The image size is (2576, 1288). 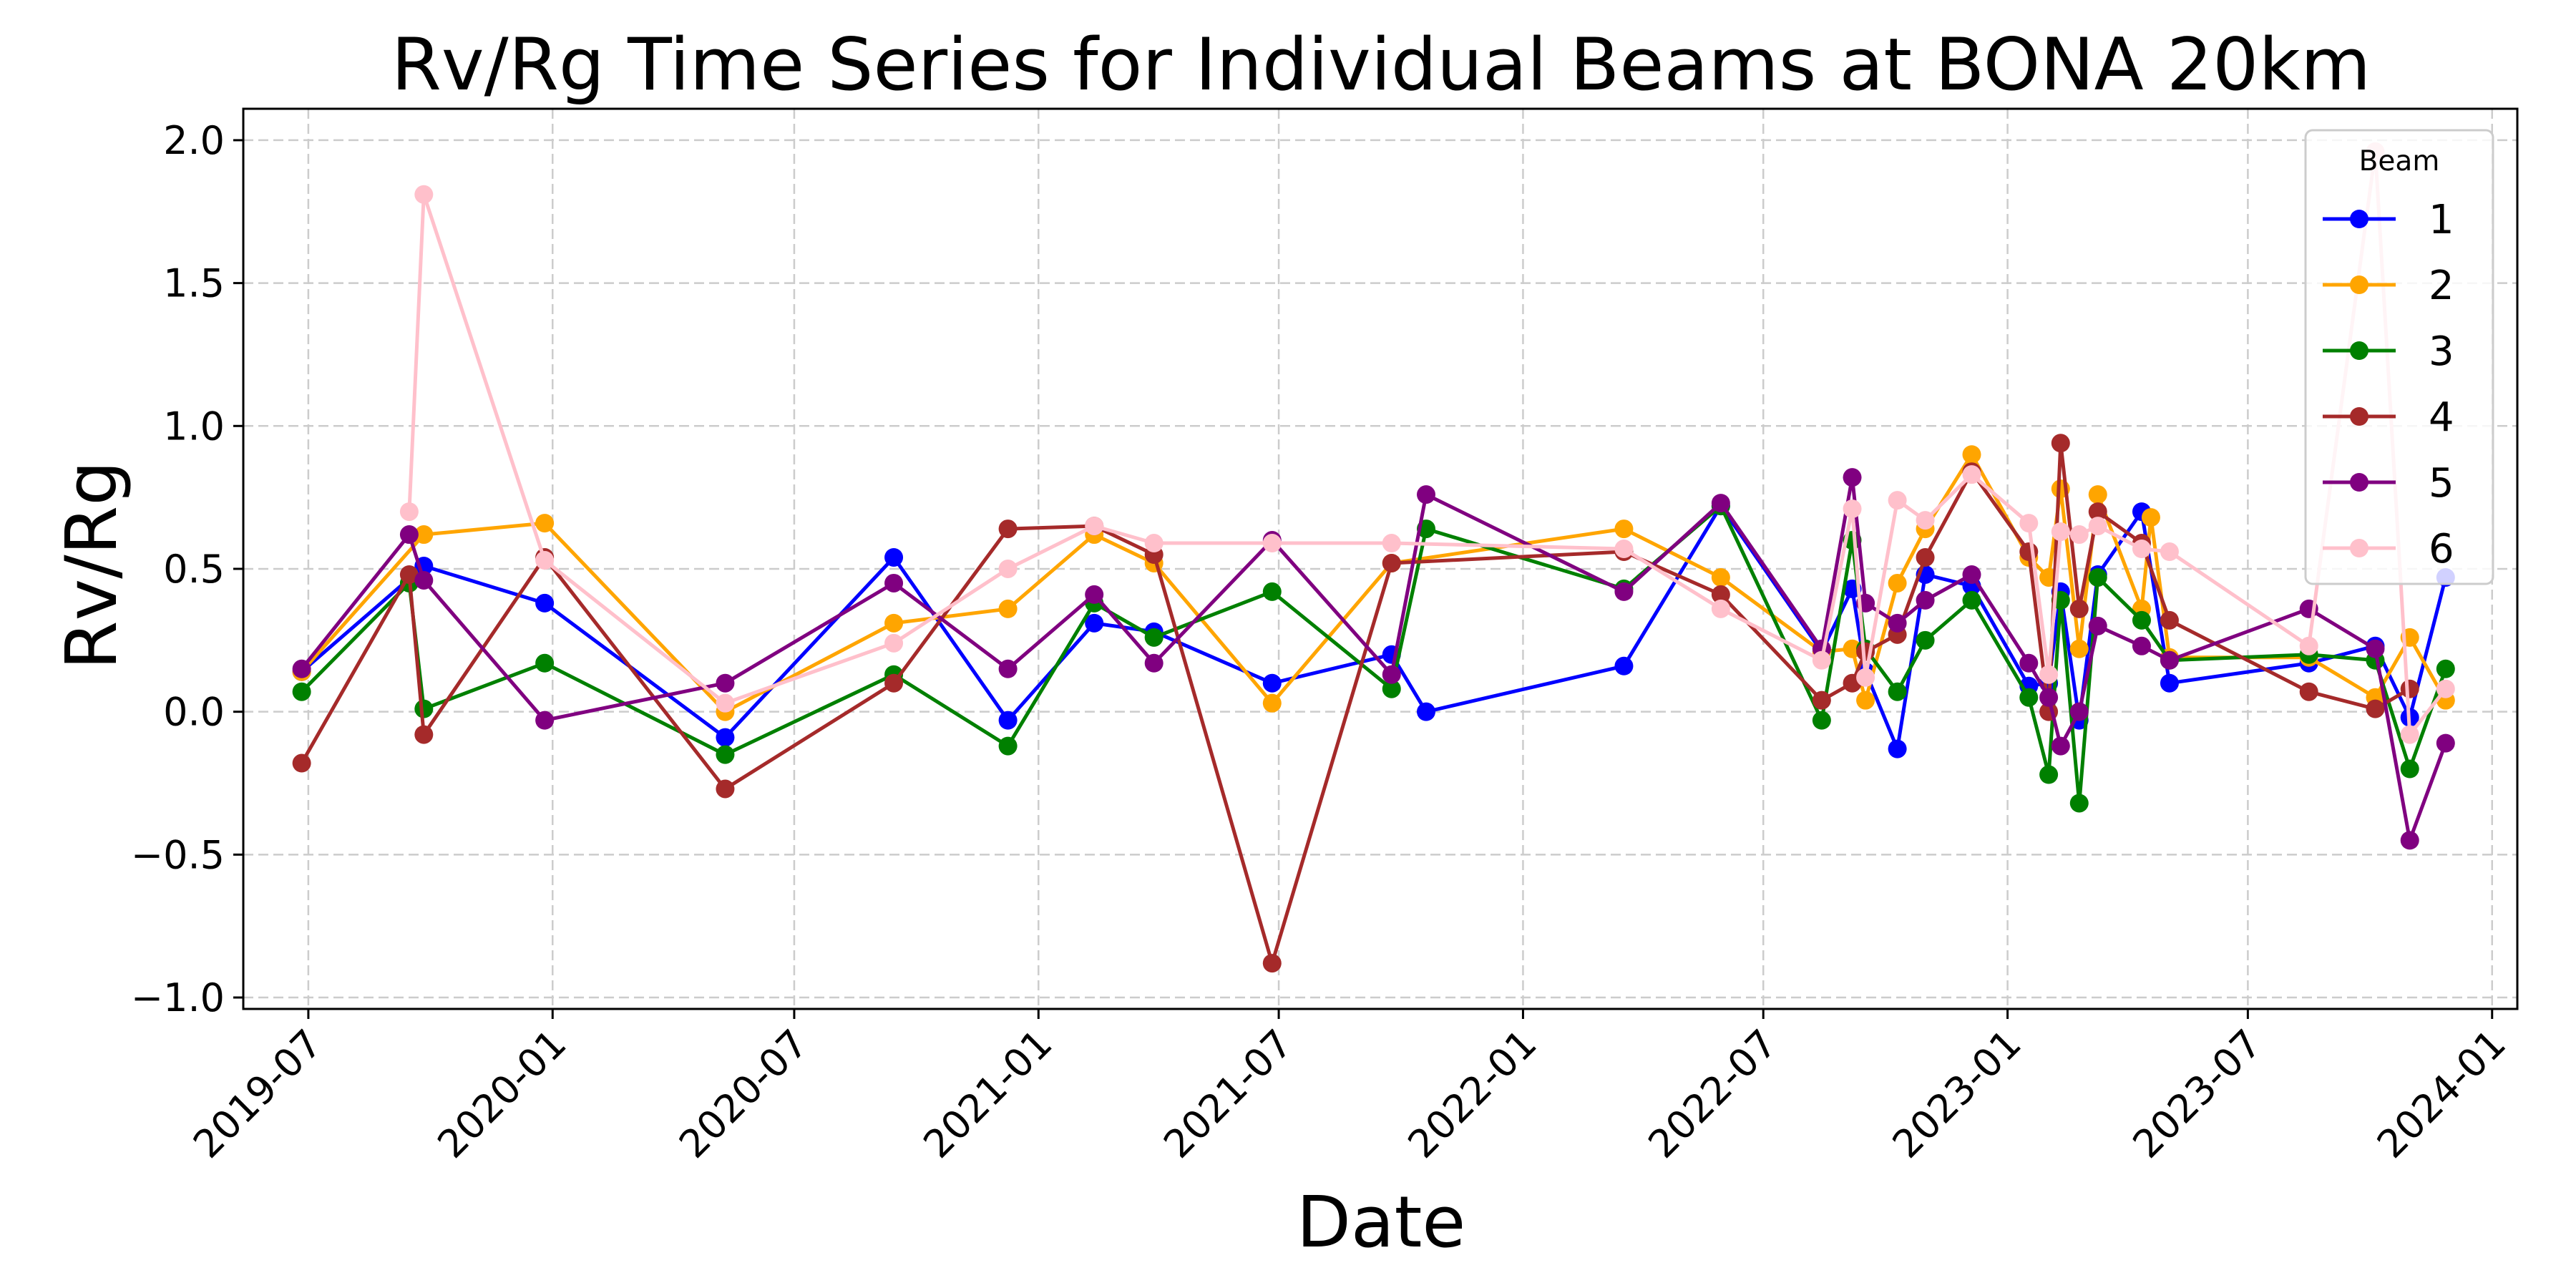 I want to click on legend: Beam 1 2 3 4 5 6, so click(x=2399, y=357).